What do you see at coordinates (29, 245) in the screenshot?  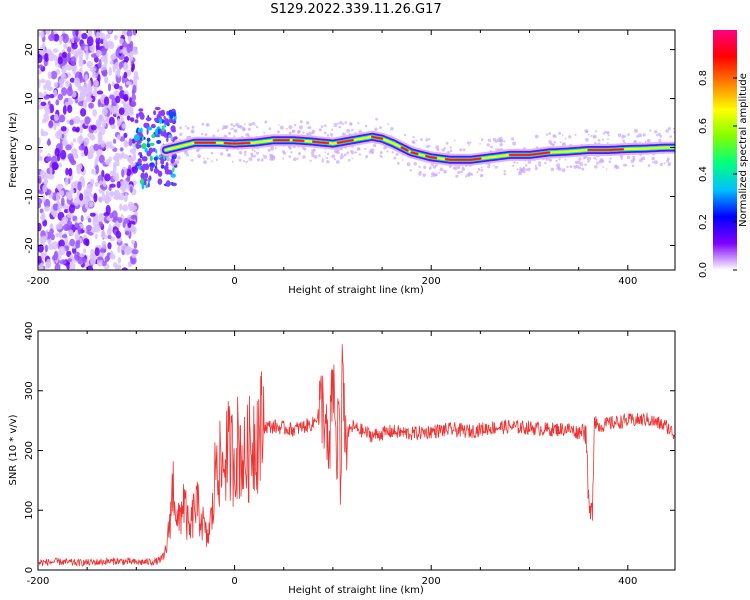 I see `spectrogram-y-tick-label: -20` at bounding box center [29, 245].